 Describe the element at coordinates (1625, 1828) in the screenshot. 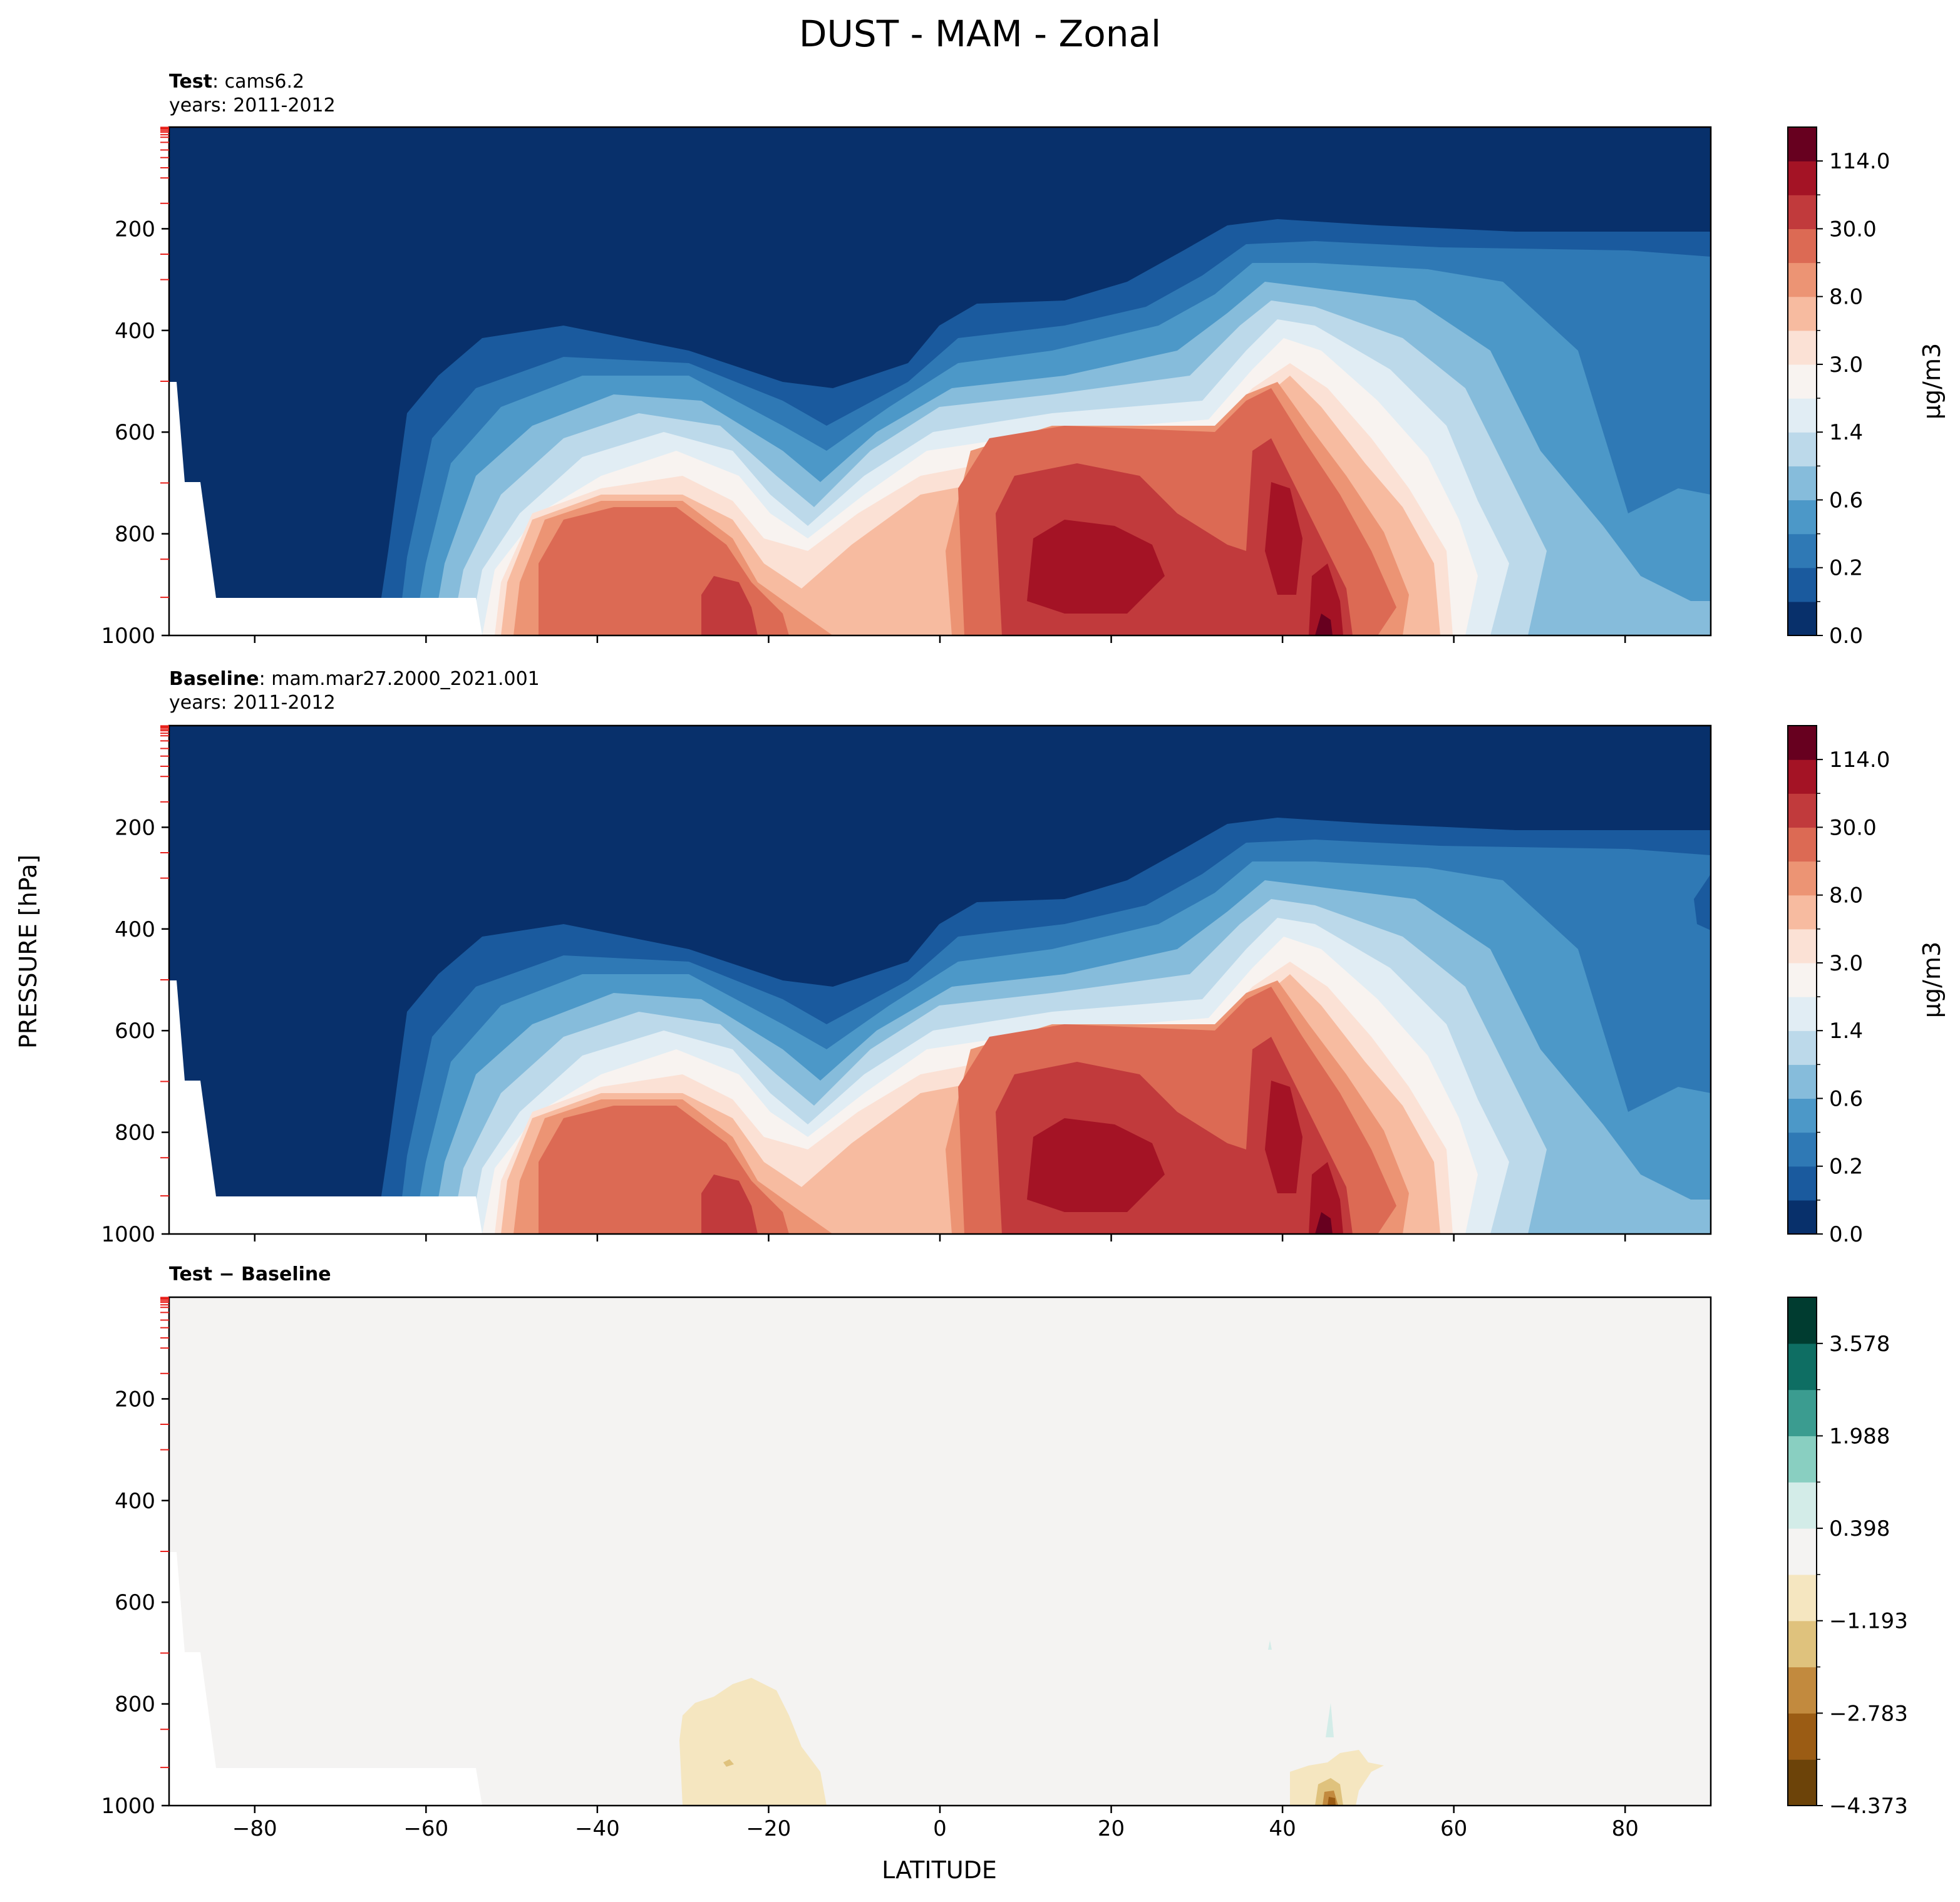

I see `x-tick-label: 80` at that location.